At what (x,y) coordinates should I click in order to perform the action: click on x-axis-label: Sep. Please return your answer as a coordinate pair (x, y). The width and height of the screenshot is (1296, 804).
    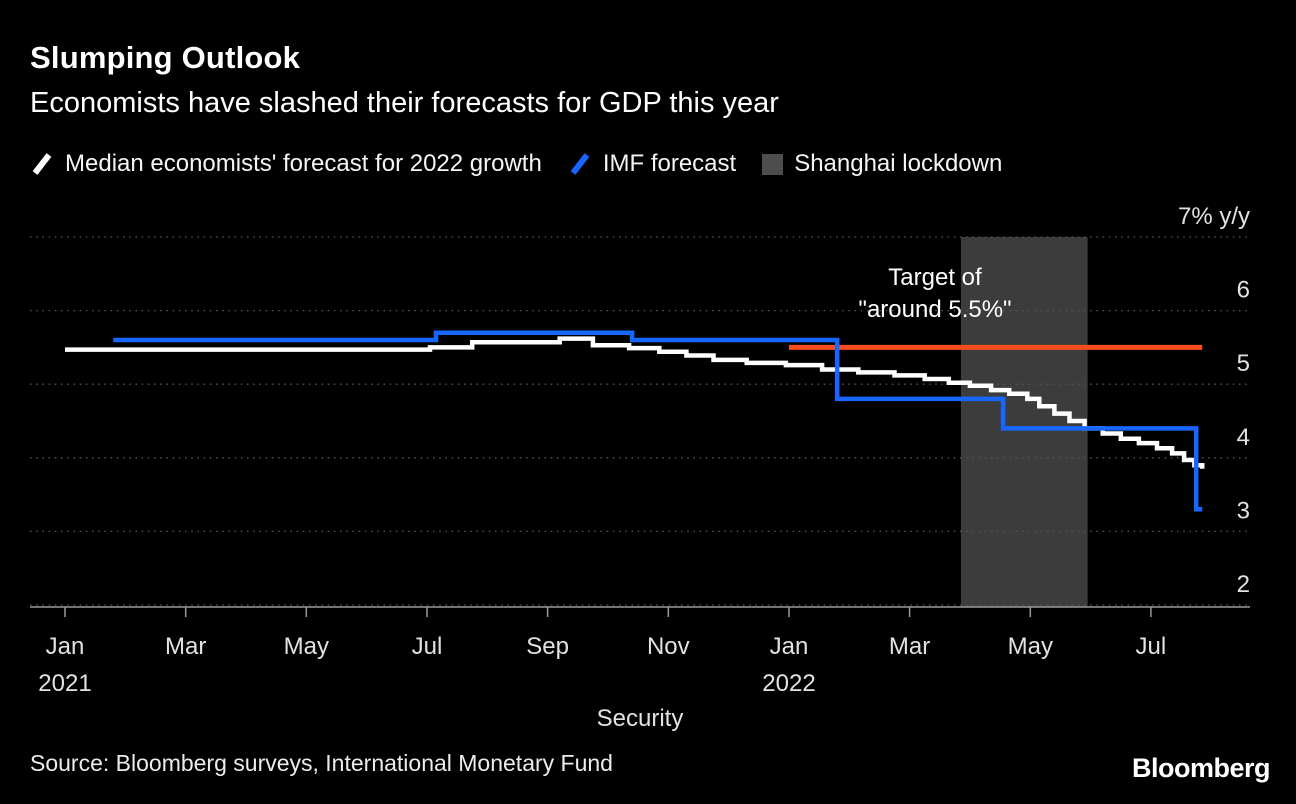
    Looking at the image, I should click on (547, 646).